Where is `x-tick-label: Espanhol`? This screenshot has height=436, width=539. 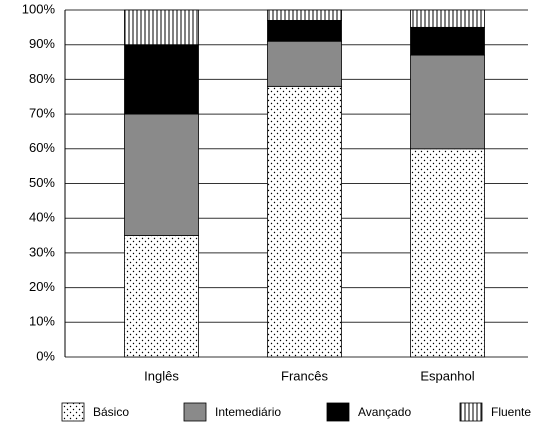
x-tick-label: Espanhol is located at coordinates (447, 375).